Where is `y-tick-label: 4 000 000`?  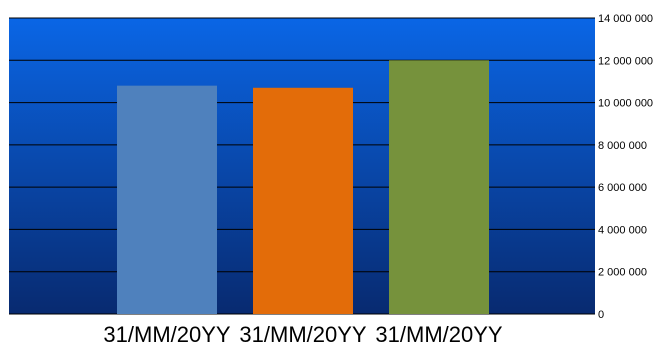
y-tick-label: 4 000 000 is located at coordinates (622, 230).